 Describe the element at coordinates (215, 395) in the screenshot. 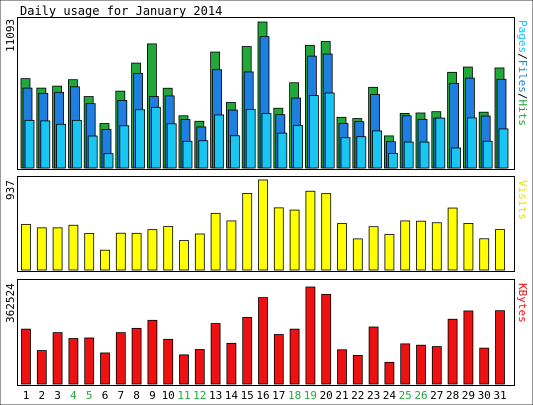

I see `day-label-13: 13` at that location.